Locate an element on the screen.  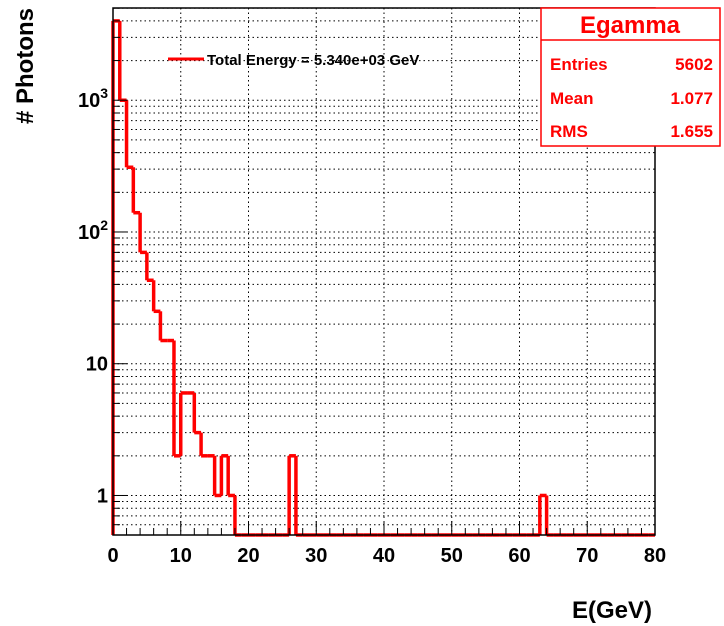
x-tick-label: 0 is located at coordinates (112, 556).